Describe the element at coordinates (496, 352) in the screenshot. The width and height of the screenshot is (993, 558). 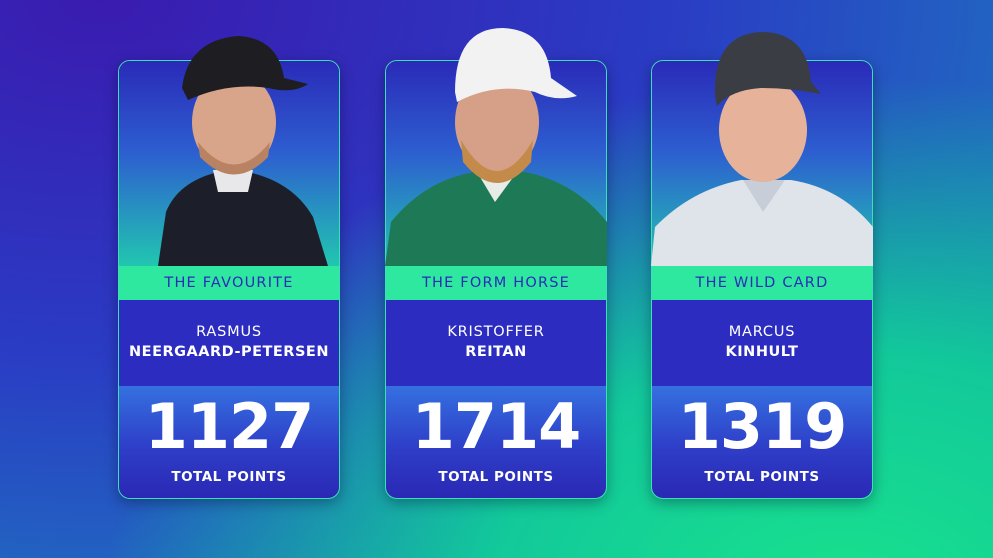
I see `last-name: REITAN` at that location.